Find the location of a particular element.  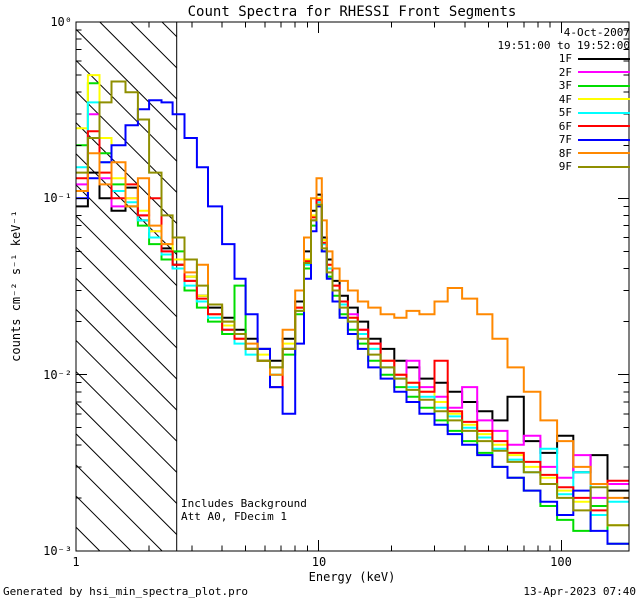

x-tick-label-100: 100 is located at coordinates (561, 562).